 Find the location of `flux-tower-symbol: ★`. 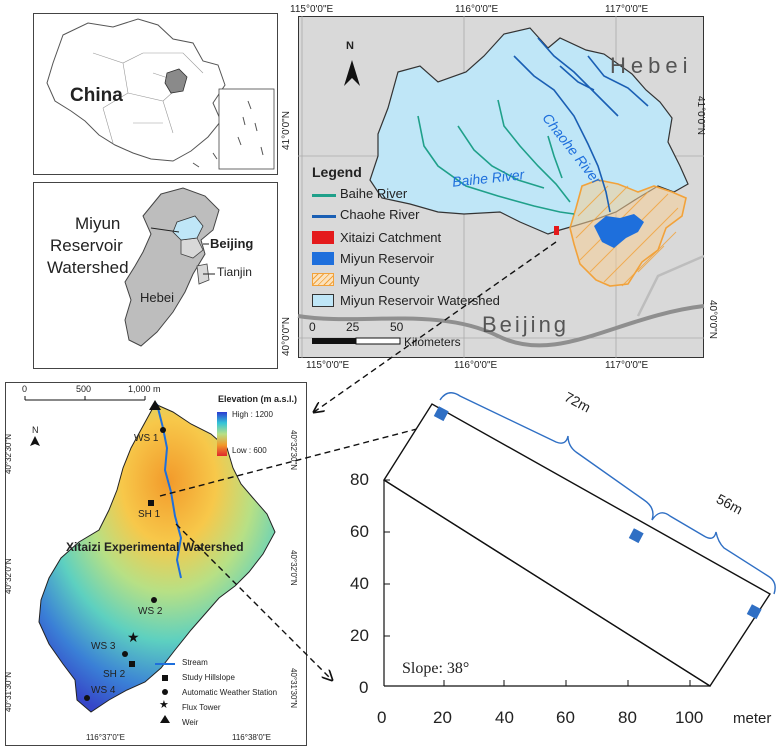

flux-tower-symbol: ★ is located at coordinates (133, 637).